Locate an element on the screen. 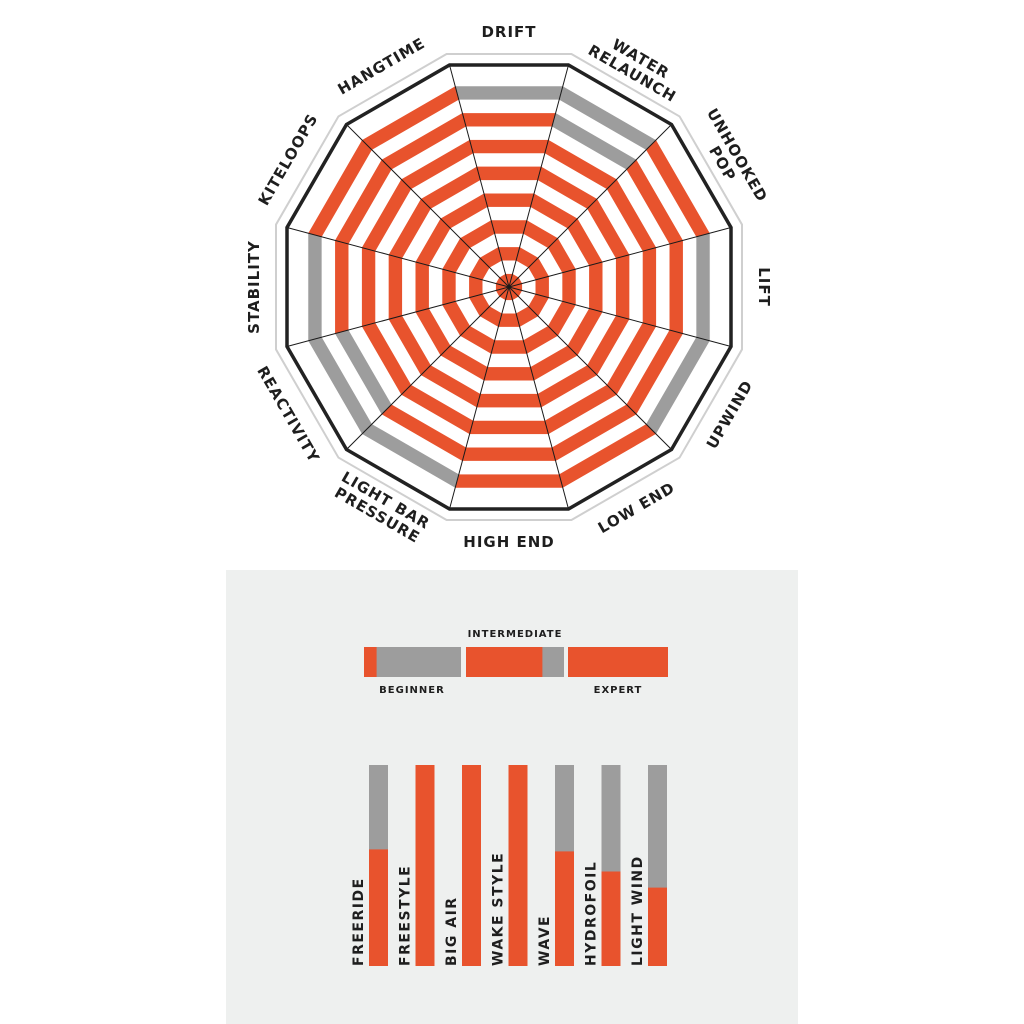 This screenshot has height=1024, width=1024. radar-axis-label: DRIFT is located at coordinates (508, 32).